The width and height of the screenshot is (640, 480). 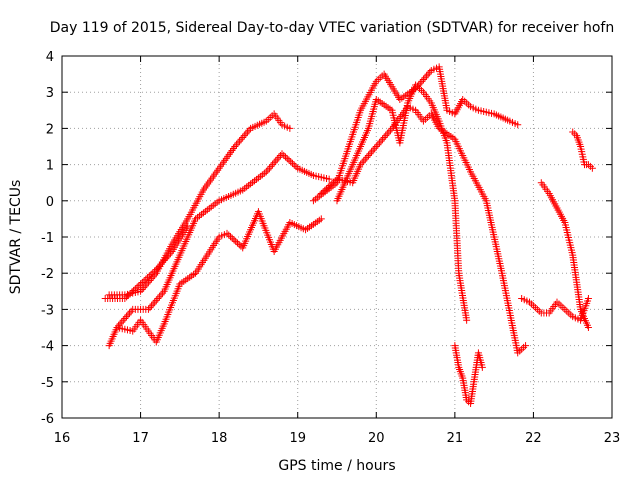 What do you see at coordinates (50, 93) in the screenshot?
I see `y-tick-label: 3` at bounding box center [50, 93].